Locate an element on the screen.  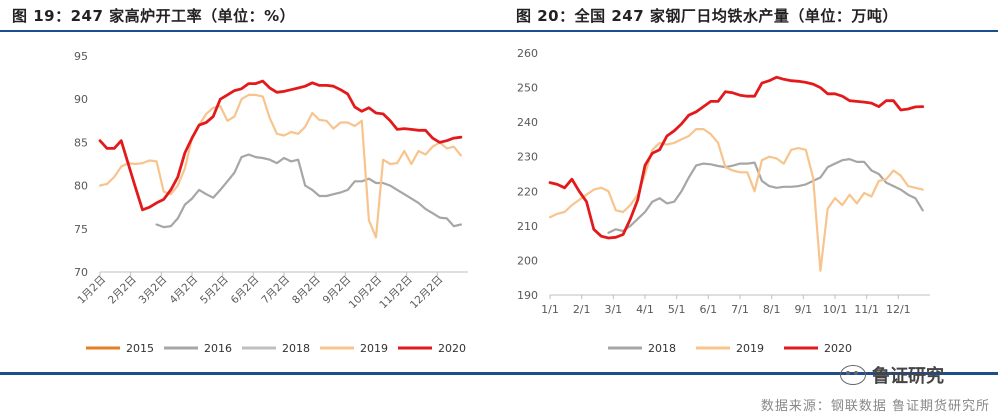
x-tick-label: 6/1 is located at coordinates (708, 309).